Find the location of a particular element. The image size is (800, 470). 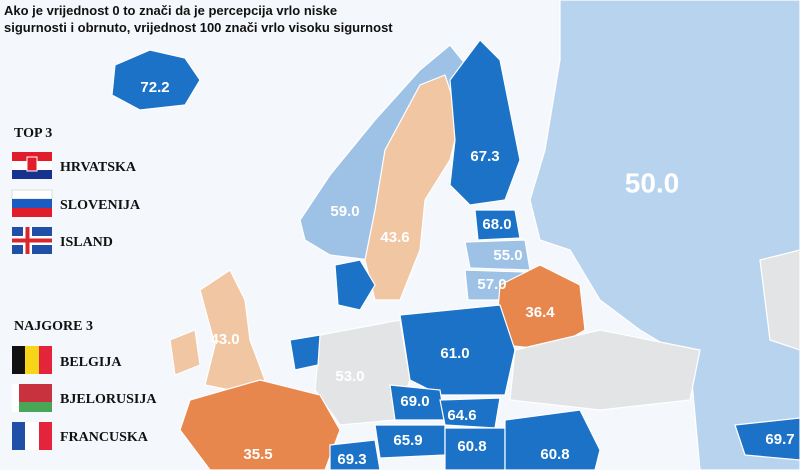

legend-item: HRVATSKA is located at coordinates (98, 167).